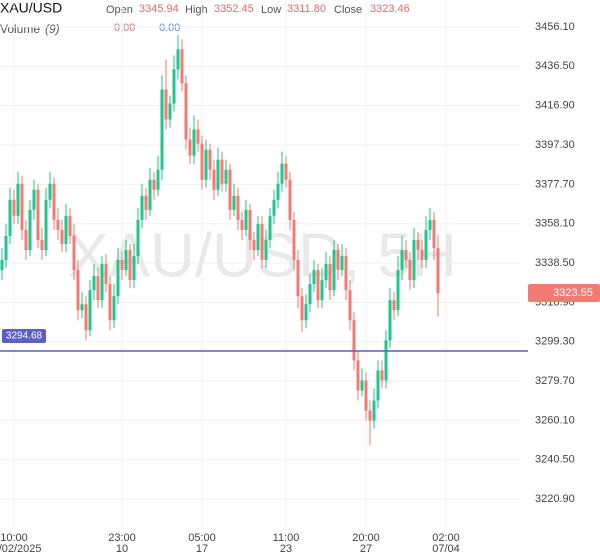  Describe the element at coordinates (555, 420) in the screenshot. I see `y-tick-label: 3260.10` at that location.